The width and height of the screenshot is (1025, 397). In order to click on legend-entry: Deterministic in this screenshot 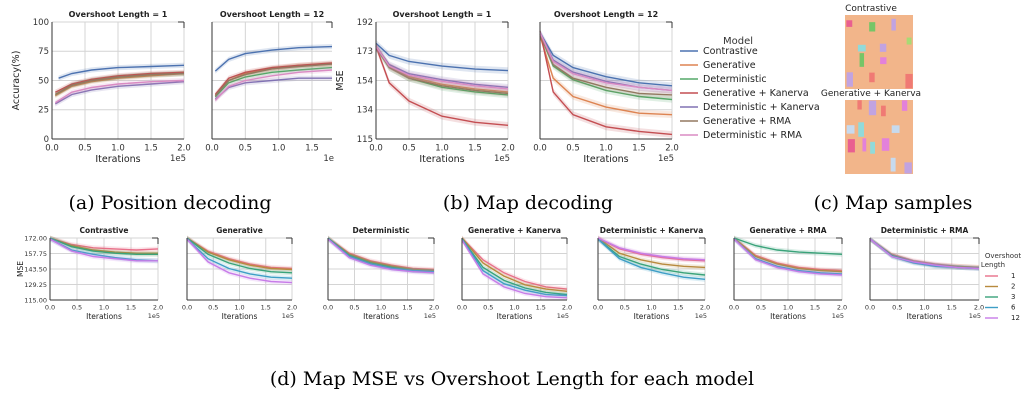, I will do `click(735, 79)`.